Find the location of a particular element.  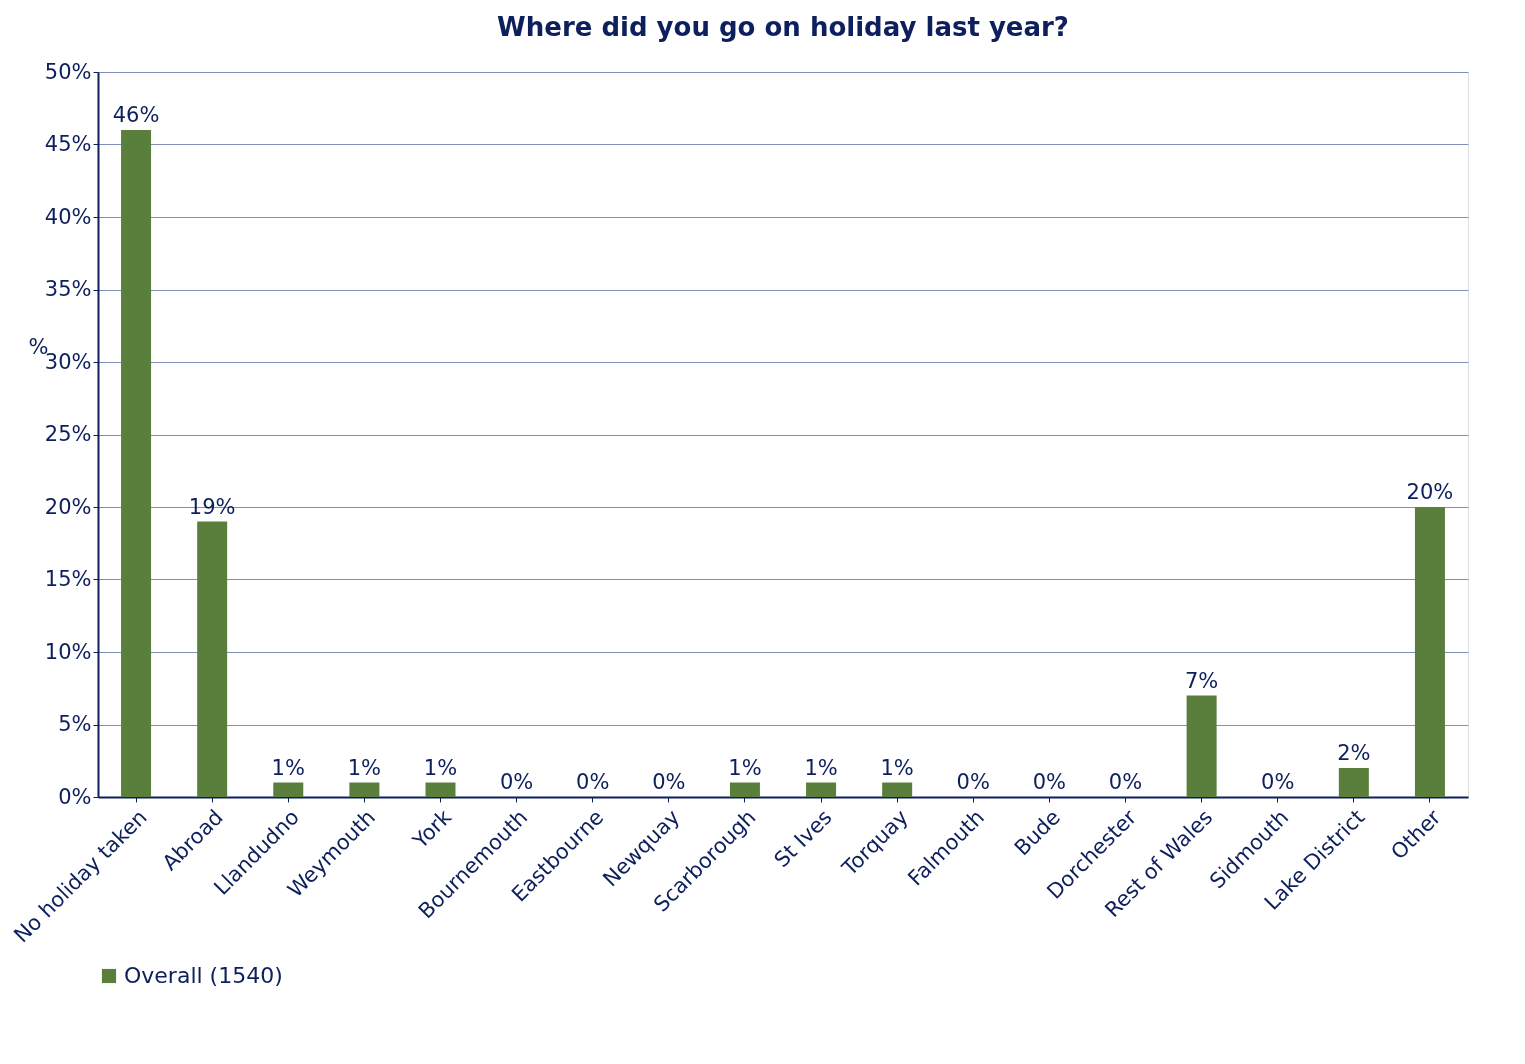

y-tick-label: 5% is located at coordinates (75, 724).